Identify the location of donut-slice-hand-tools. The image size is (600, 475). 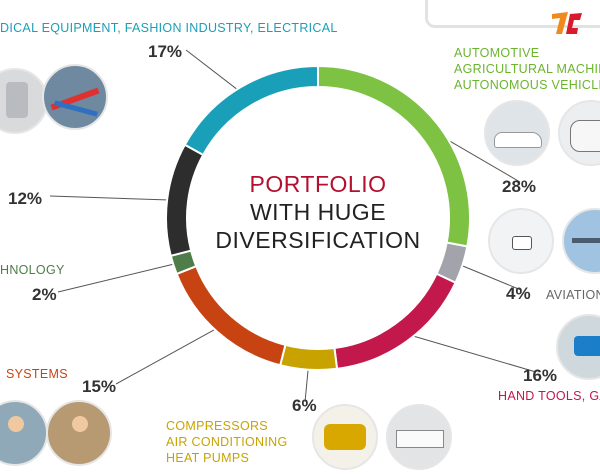
(395, 321).